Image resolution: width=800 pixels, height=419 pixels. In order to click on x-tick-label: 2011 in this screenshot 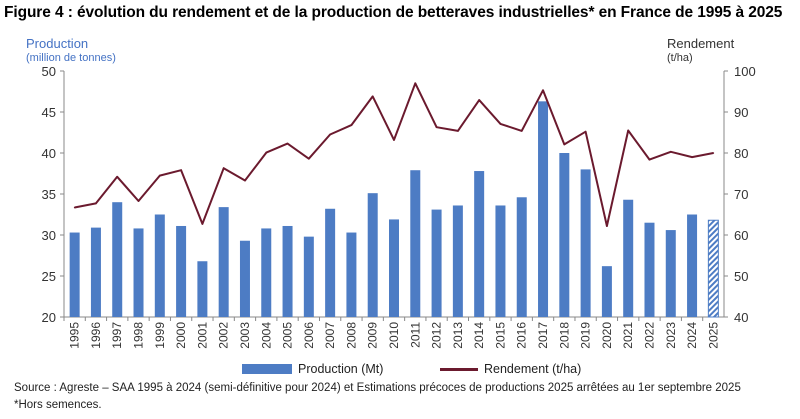, I will do `click(415, 335)`.